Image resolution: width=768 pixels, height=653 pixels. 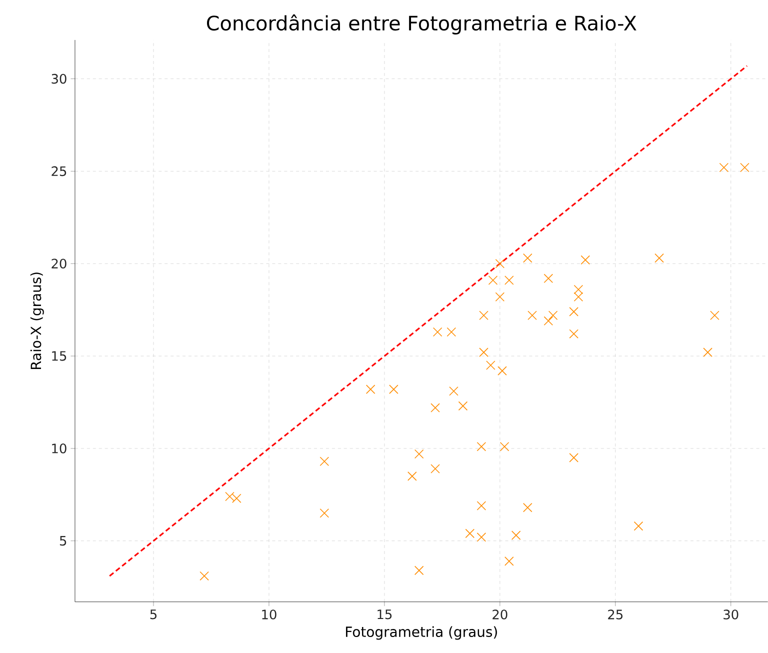 What do you see at coordinates (59, 171) in the screenshot?
I see `y-tick-label: 25` at bounding box center [59, 171].